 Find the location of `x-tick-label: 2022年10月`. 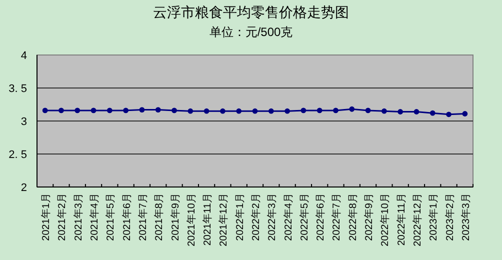

x-tick-label: 2022年10月 is located at coordinates (385, 219).